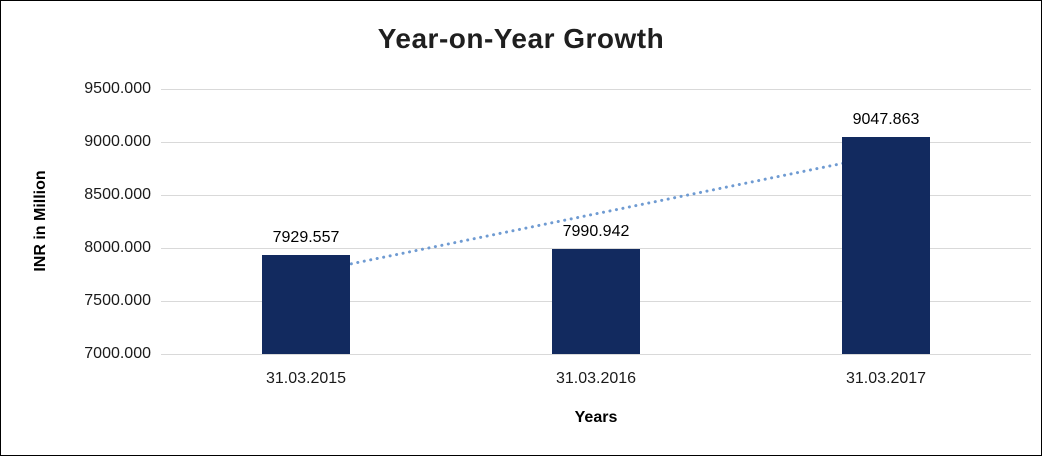 This screenshot has width=1042, height=456. I want to click on trendline, so click(596, 214).